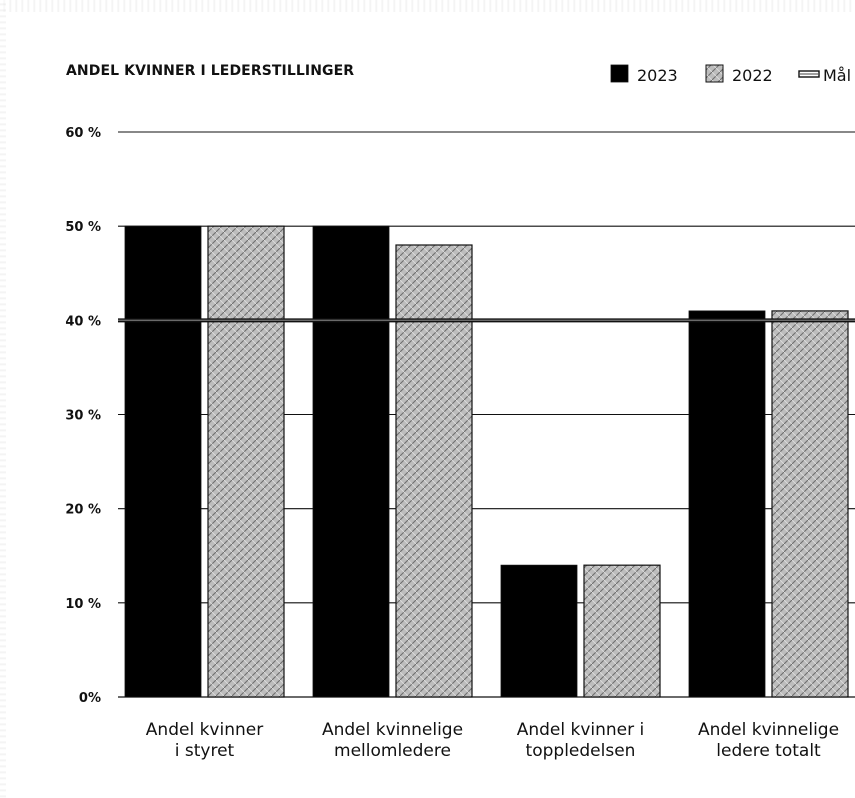  What do you see at coordinates (837, 75) in the screenshot?
I see `legend-label-target: Mål` at bounding box center [837, 75].